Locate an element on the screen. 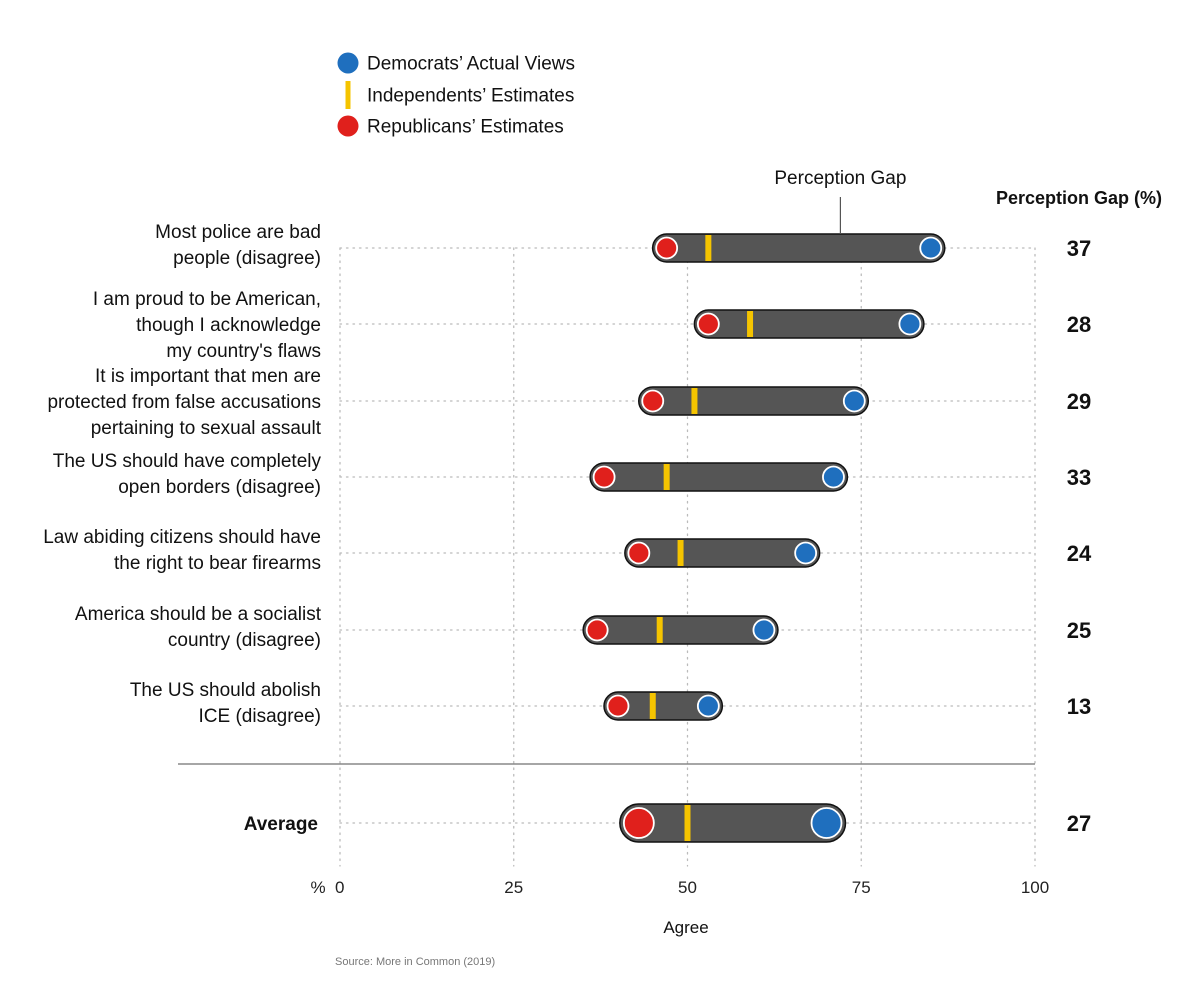 The width and height of the screenshot is (1200, 993). gap-value: 37 is located at coordinates (1079, 248).